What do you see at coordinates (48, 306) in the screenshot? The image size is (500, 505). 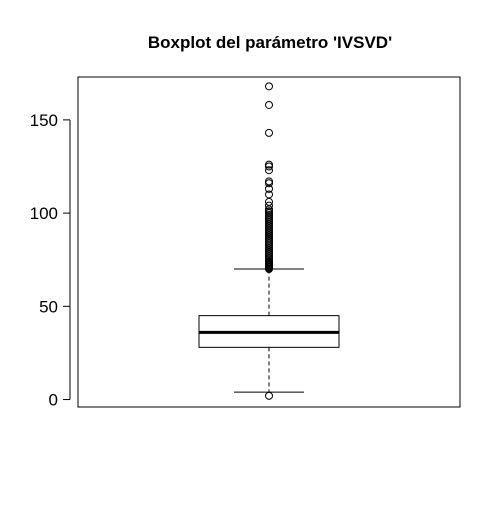 I see `y-tick-label-50: 50` at bounding box center [48, 306].